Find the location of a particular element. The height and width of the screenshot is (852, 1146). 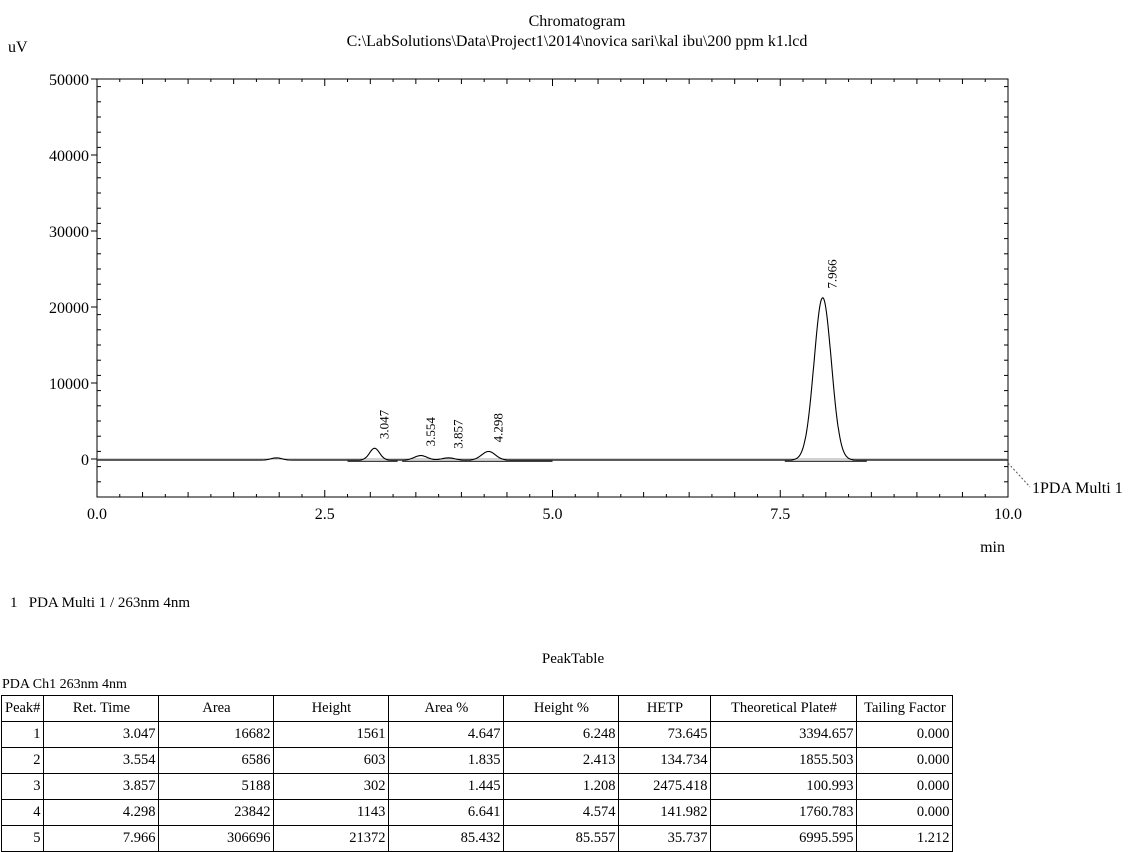

peak-table-cell: 3 is located at coordinates (22, 786).